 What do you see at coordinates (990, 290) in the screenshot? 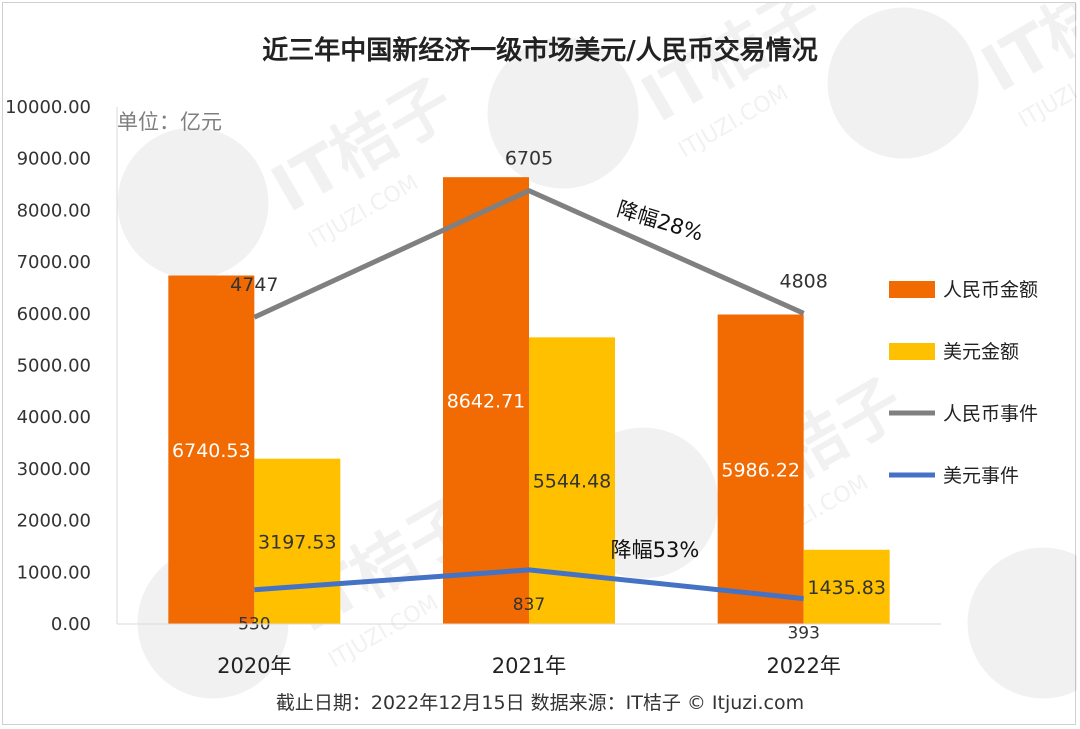
I see `legend-label: 人民币金额` at bounding box center [990, 290].